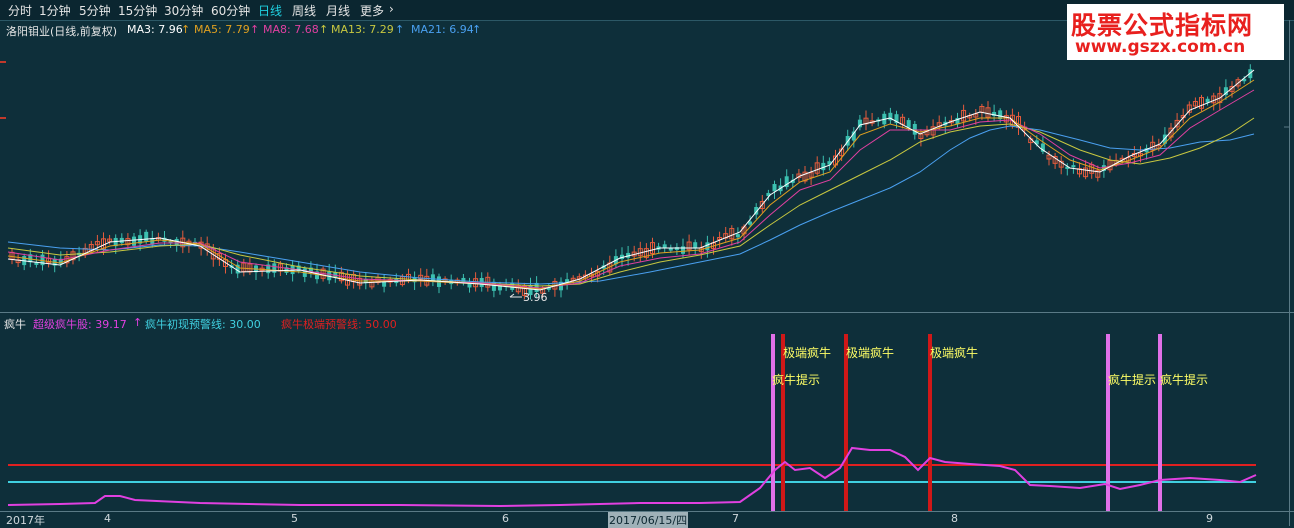  What do you see at coordinates (294, 518) in the screenshot?
I see `date-axis-label: 5` at bounding box center [294, 518].